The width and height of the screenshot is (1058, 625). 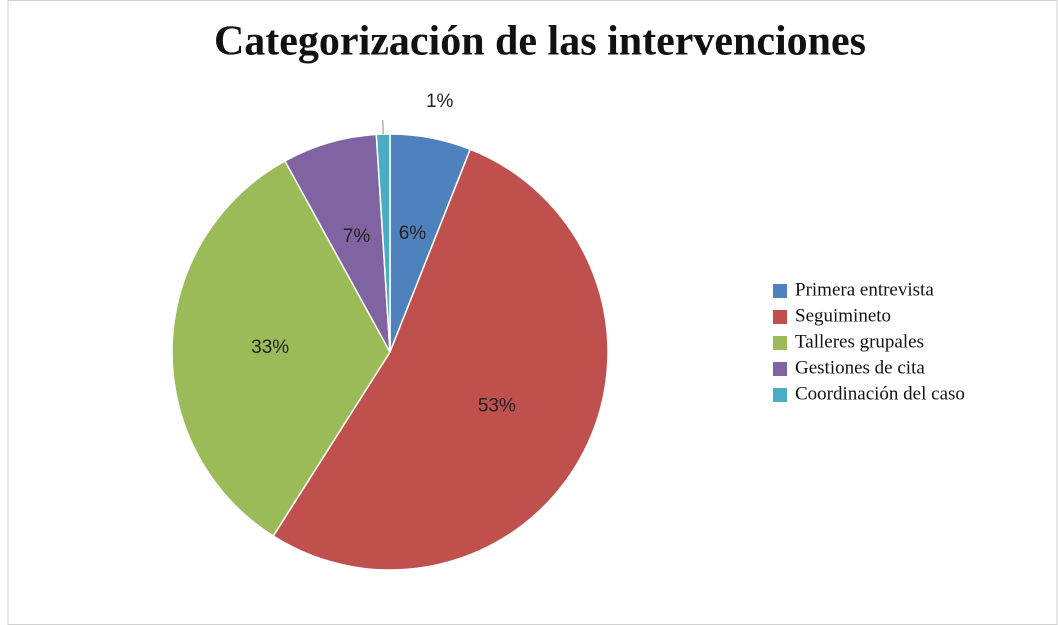 I want to click on legend-label: Primera entrevista, so click(x=864, y=289).